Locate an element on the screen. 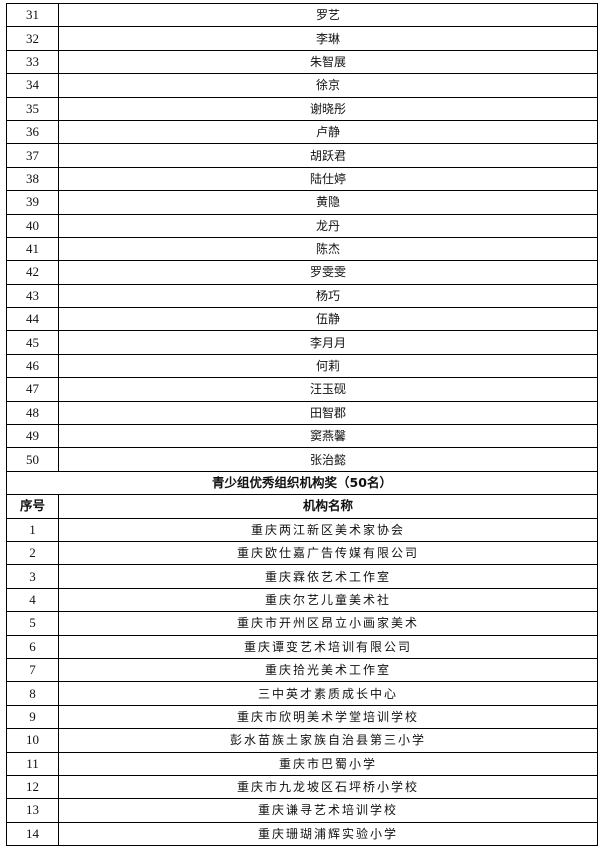 This screenshot has height=850, width=604. table-row: 11 重庆市巴蜀小学 is located at coordinates (302, 763).